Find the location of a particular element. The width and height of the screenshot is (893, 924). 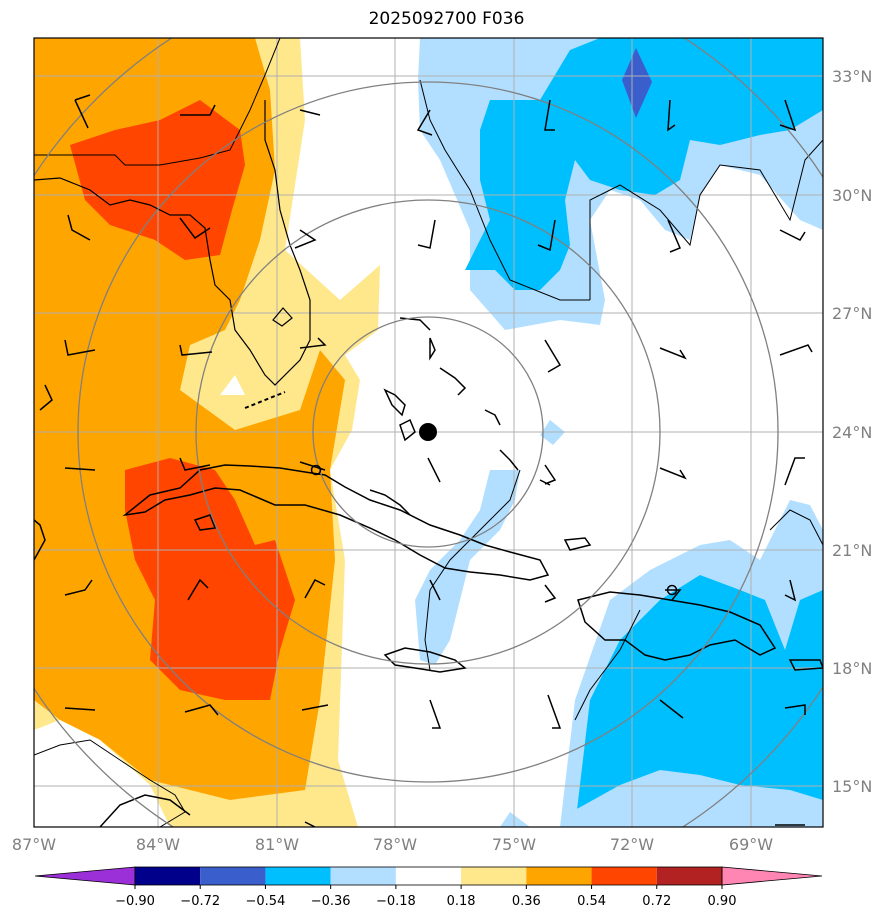

colorbar-tick-label: 0.36 is located at coordinates (526, 901).